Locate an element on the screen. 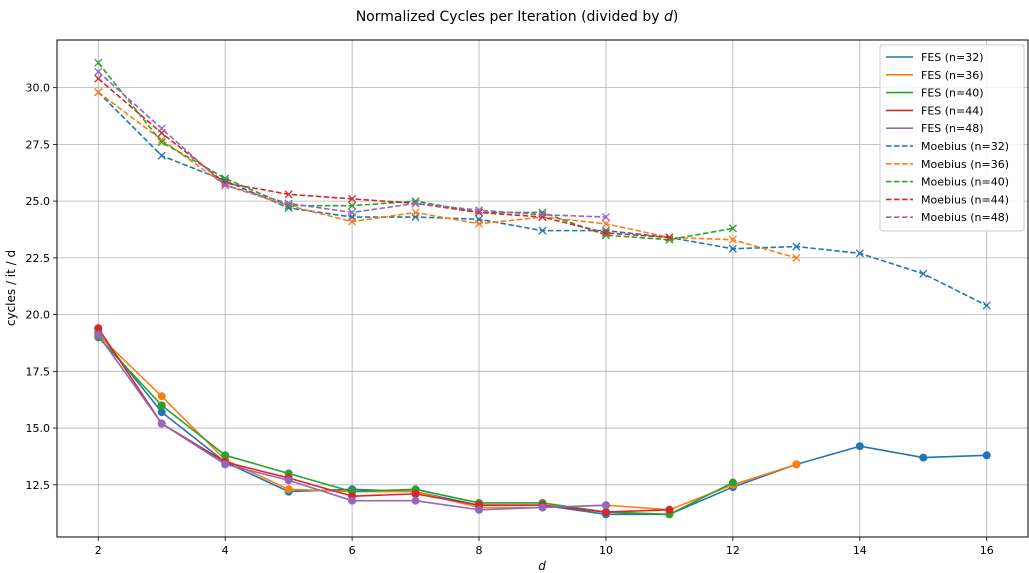 Image resolution: width=1029 pixels, height=573 pixels. legend-label: Moebius (n=40) is located at coordinates (965, 182).